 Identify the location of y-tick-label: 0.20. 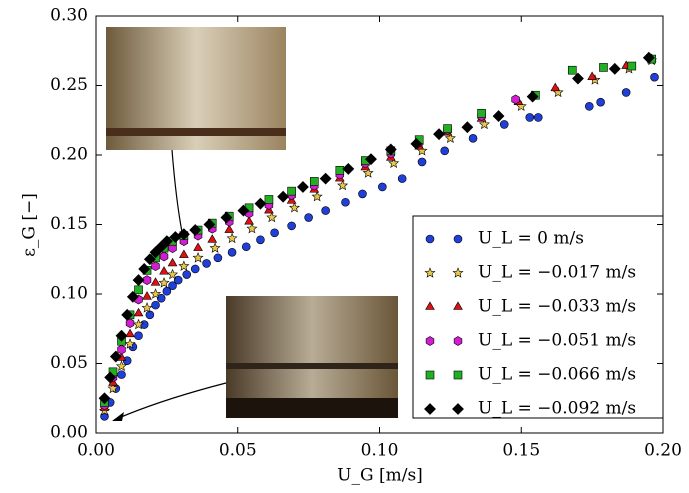
(69, 155).